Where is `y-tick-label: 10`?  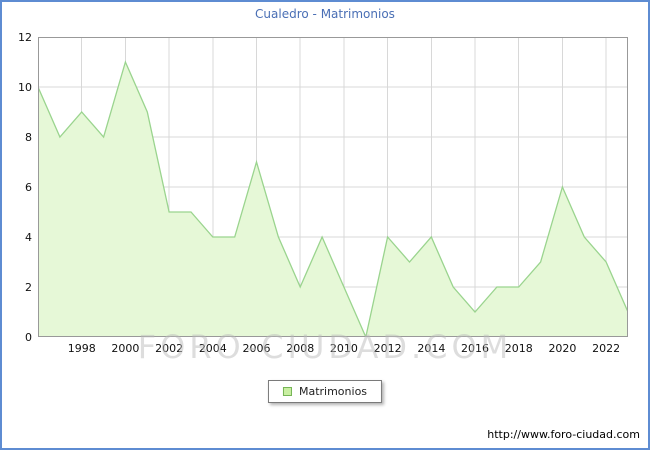 y-tick-label: 10 is located at coordinates (25, 87).